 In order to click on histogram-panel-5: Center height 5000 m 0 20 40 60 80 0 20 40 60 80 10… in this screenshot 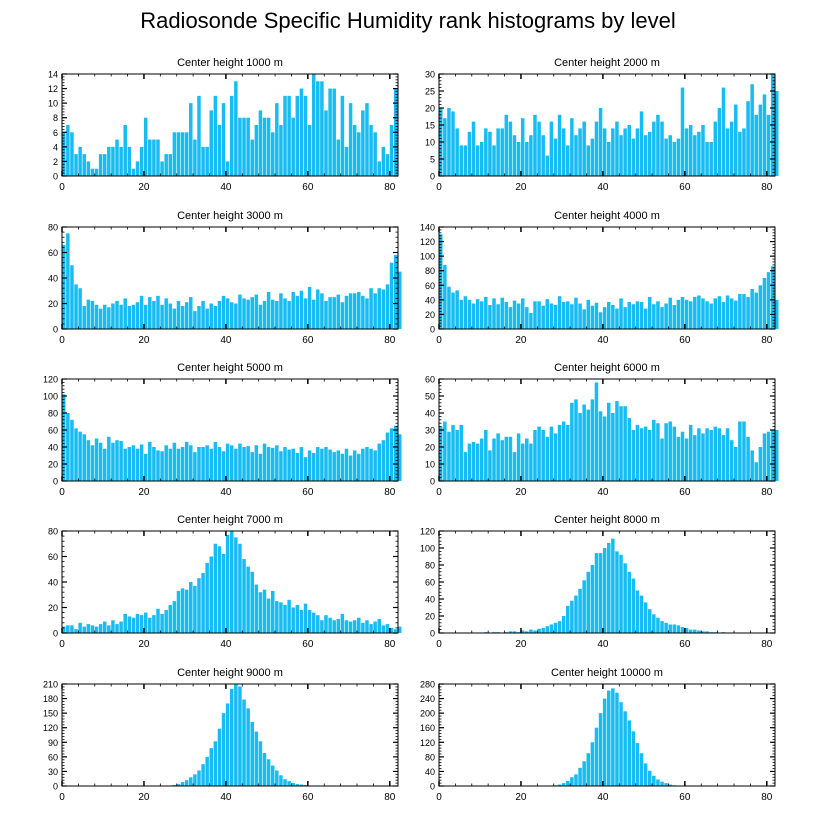, I will do `click(222, 430)`.